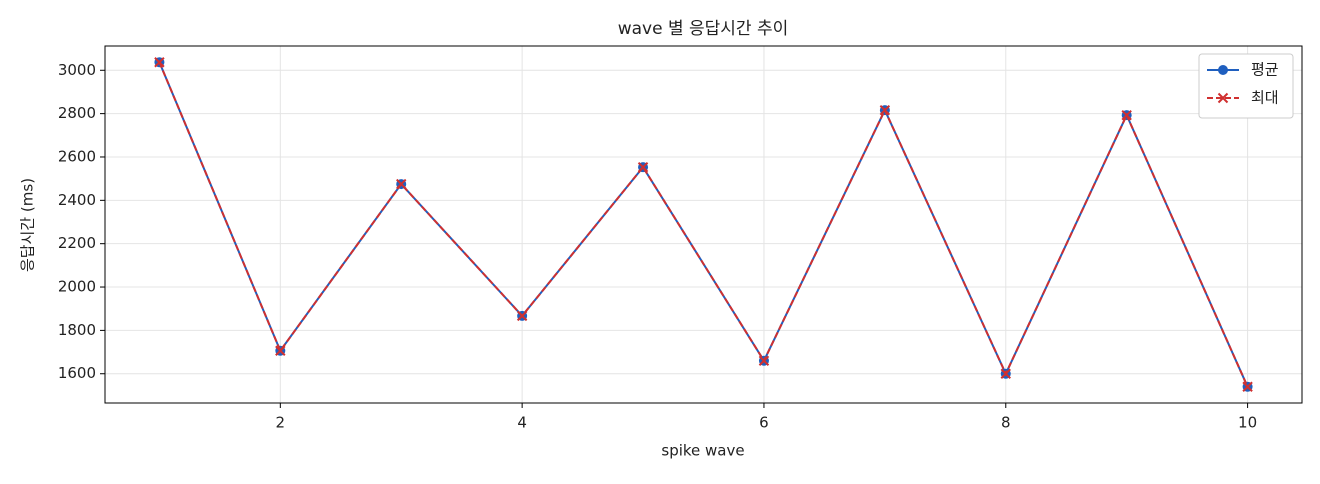 Image resolution: width=1320 pixels, height=484 pixels. I want to click on y-tick-label: 2400, so click(77, 200).